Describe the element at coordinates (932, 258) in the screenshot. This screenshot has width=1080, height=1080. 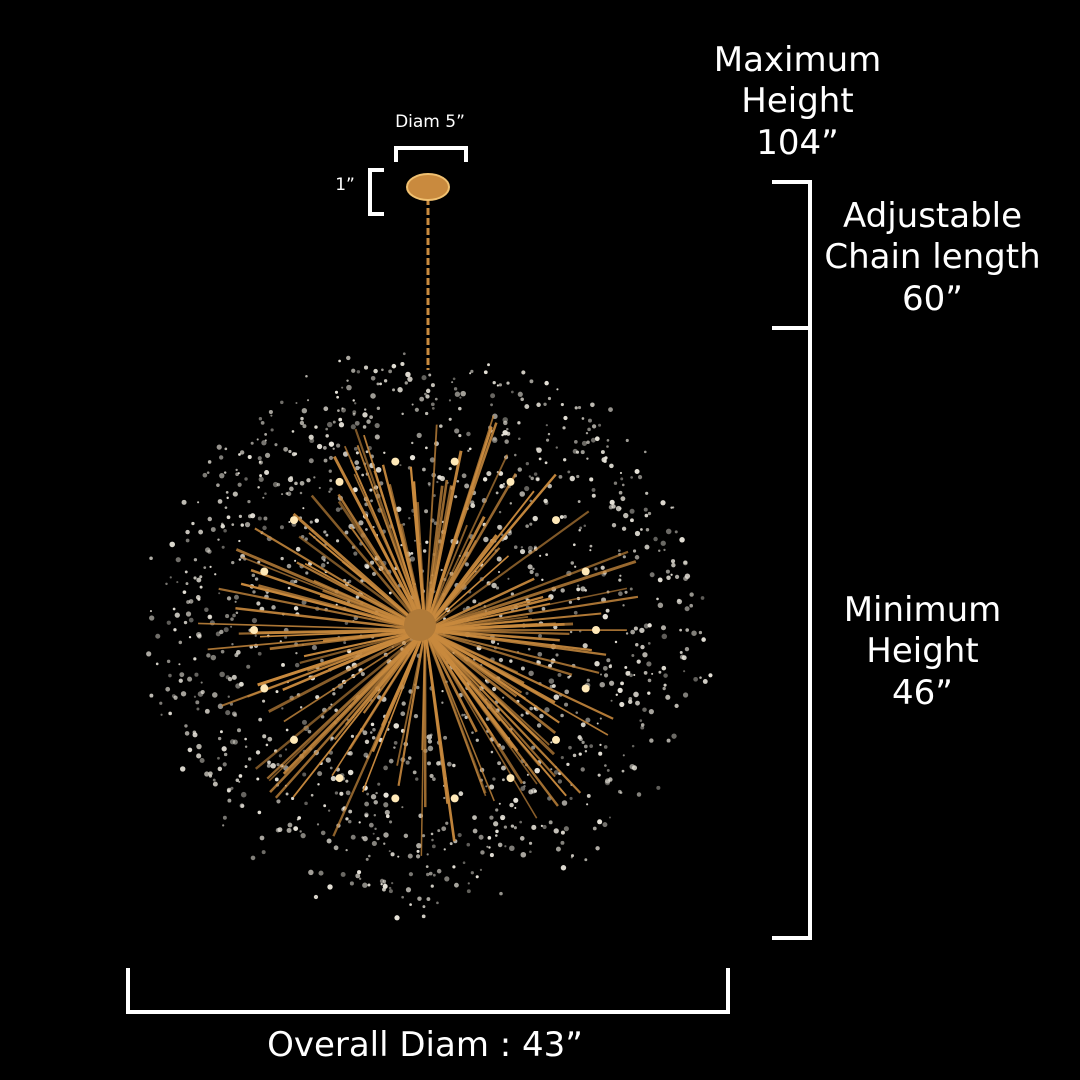
I see `chain-length-label: Adjustable Chain length 60”` at that location.